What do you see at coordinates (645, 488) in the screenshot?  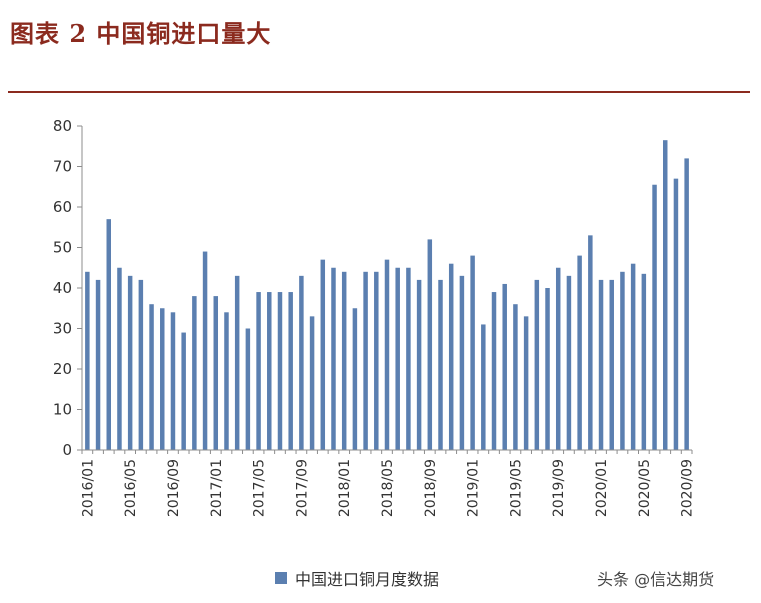 I see `x-tick-label: 2020/05` at bounding box center [645, 488].